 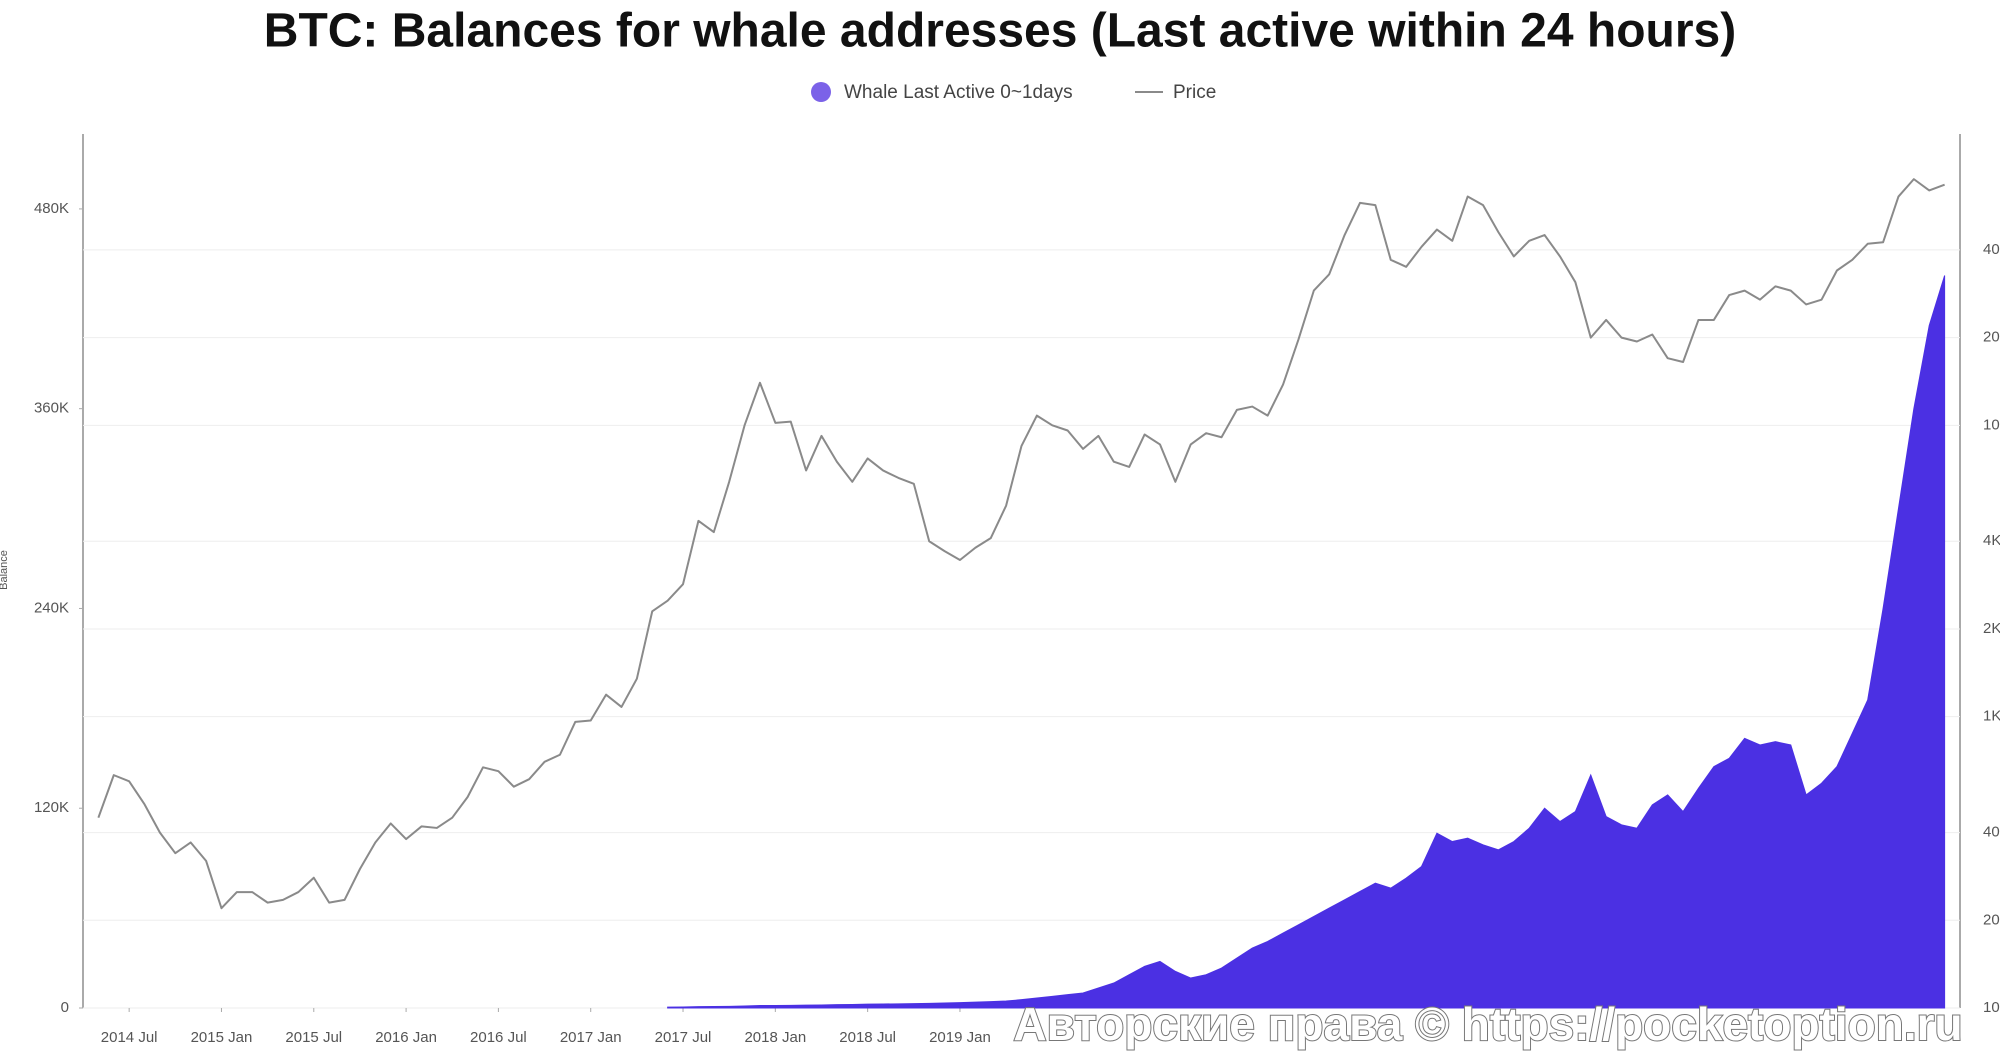 What do you see at coordinates (498, 1037) in the screenshot?
I see `x-tick-label: 2016 Jul` at bounding box center [498, 1037].